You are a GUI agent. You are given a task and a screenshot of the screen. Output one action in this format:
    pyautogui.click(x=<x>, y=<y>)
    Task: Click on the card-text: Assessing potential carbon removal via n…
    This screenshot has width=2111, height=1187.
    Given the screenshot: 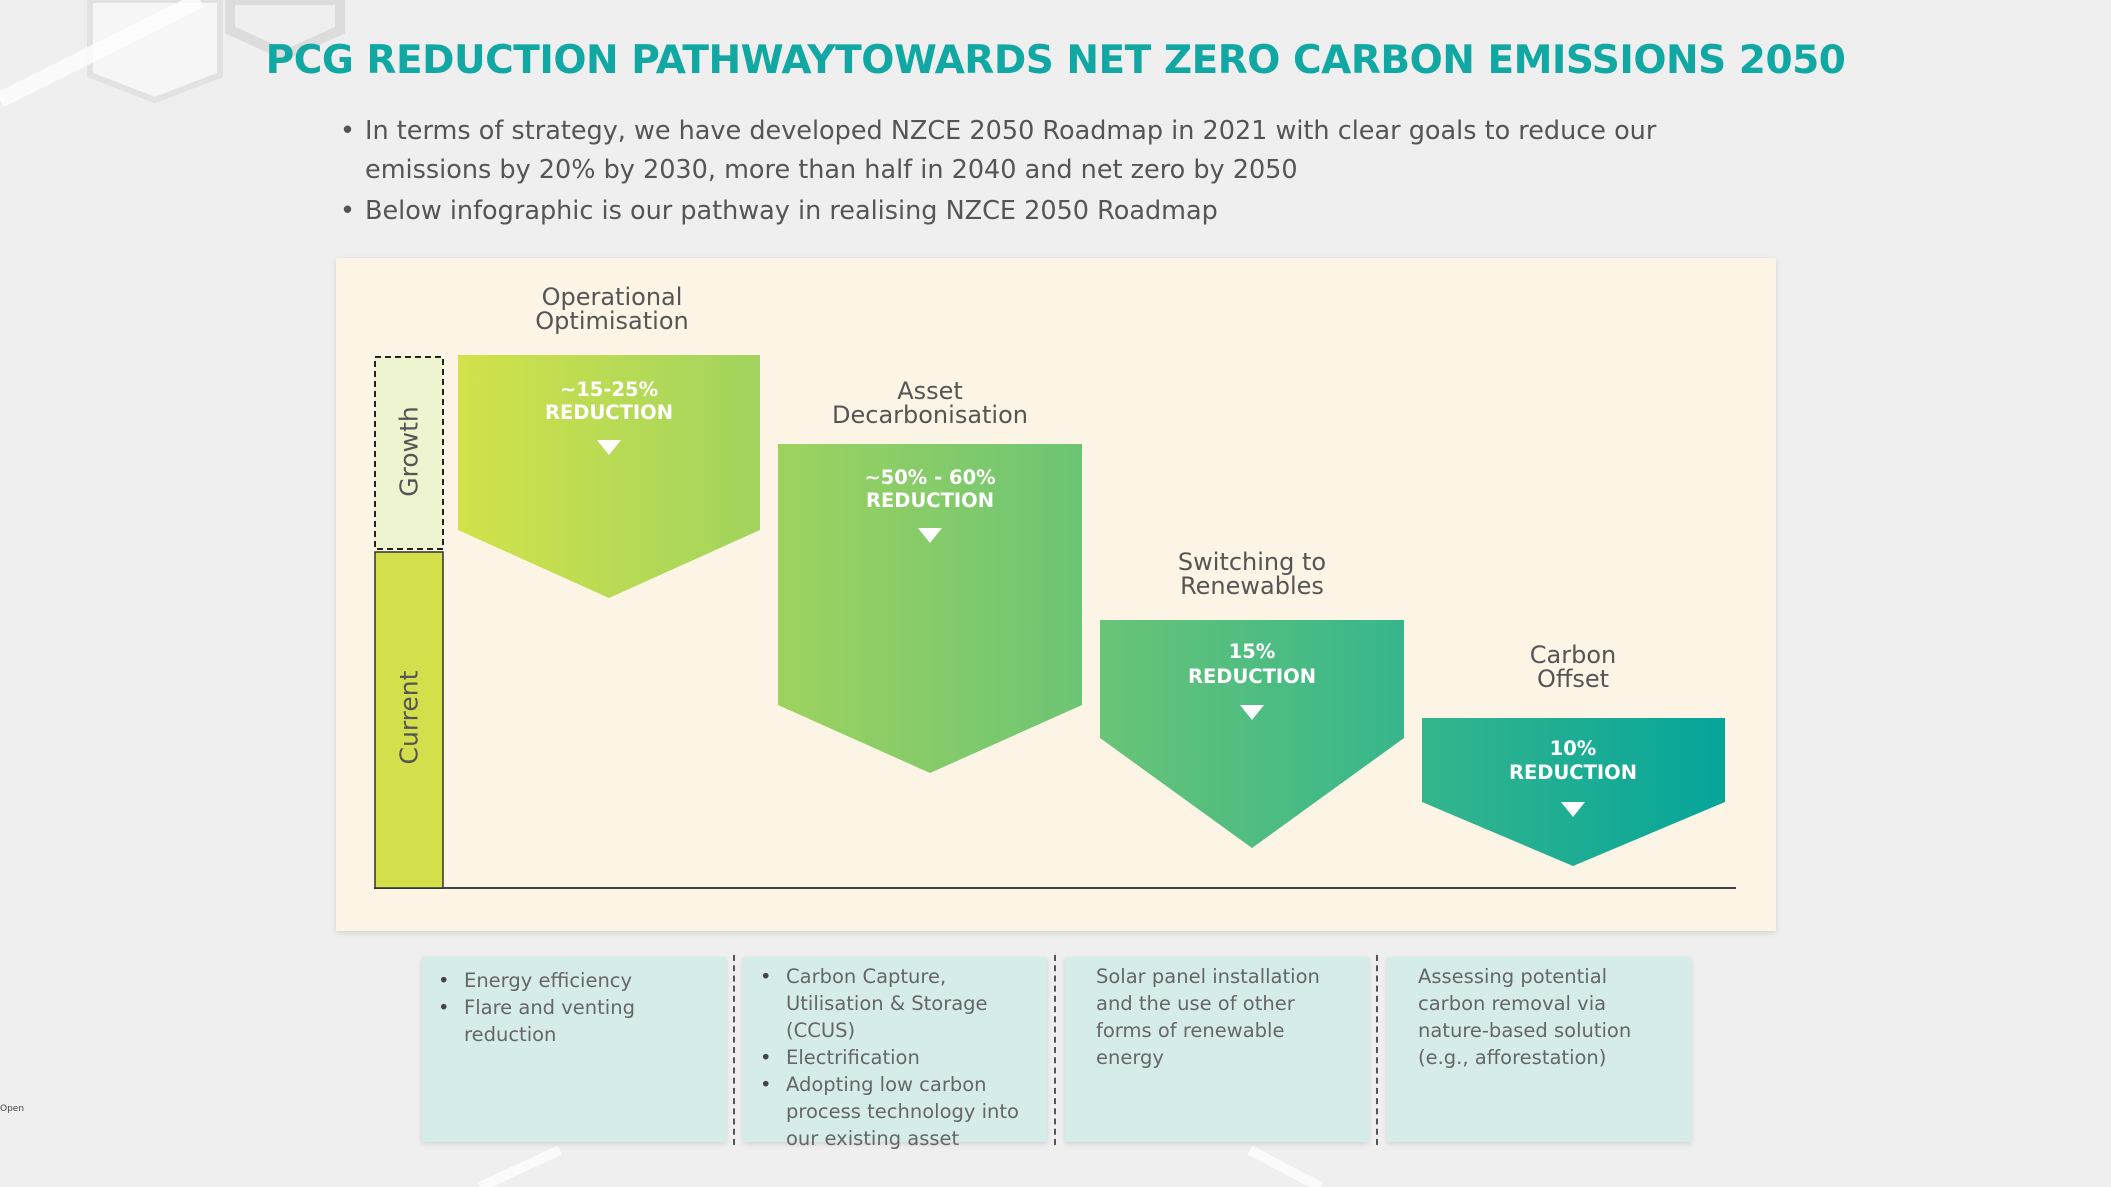 What is the action you would take?
    pyautogui.click(x=1525, y=1017)
    